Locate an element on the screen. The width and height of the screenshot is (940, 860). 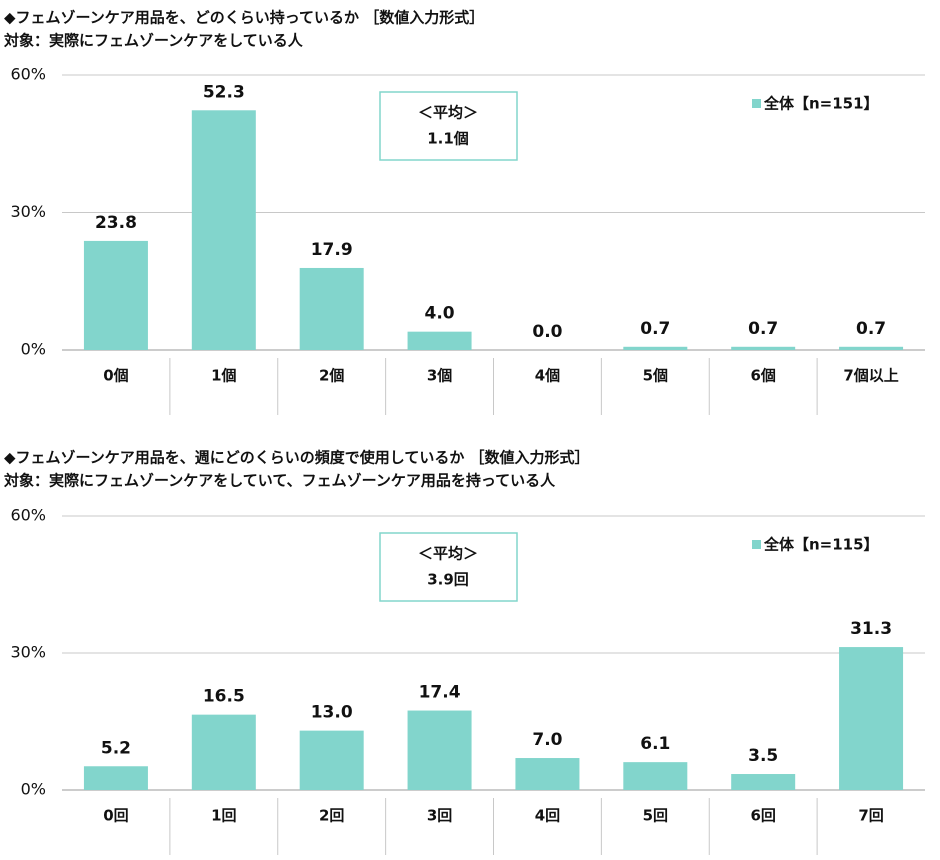
legend-label: 全体【n=151】 is located at coordinates (821, 104).